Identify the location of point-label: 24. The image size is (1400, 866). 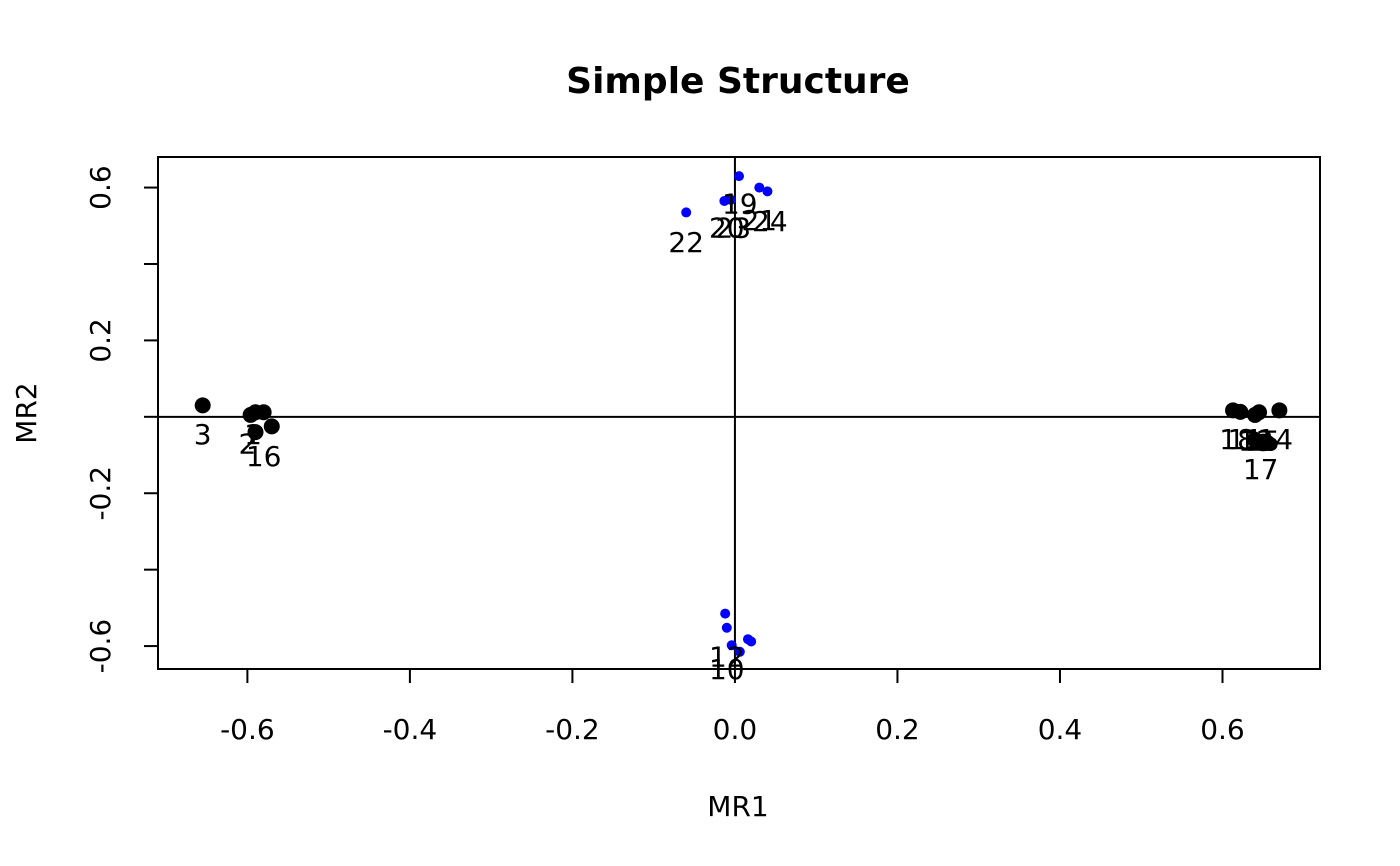
(770, 221).